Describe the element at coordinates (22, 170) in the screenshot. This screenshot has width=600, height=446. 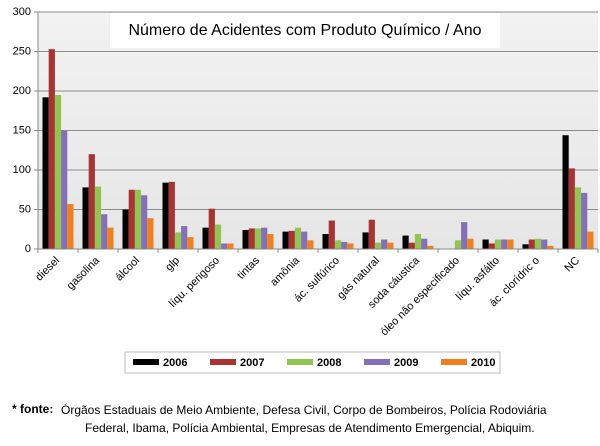
I see `y-tick-label: 100` at that location.